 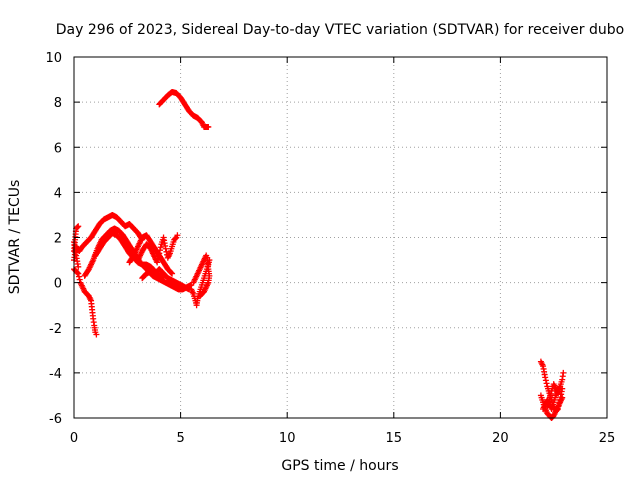 I want to click on y-tick-label: -2, so click(x=55, y=329).